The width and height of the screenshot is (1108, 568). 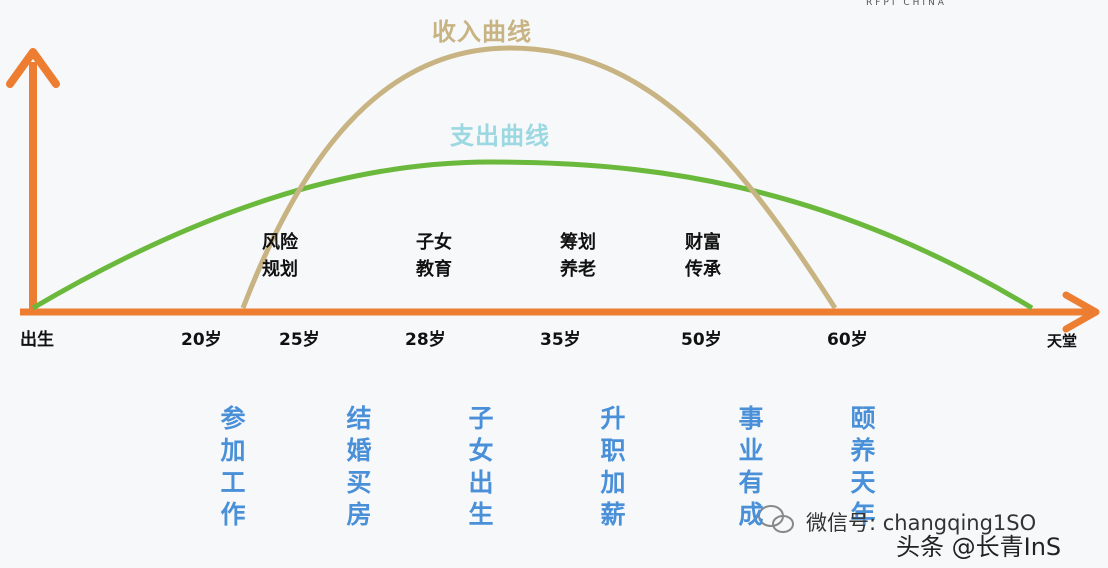 What do you see at coordinates (500, 136) in the screenshot?
I see `expense-curve-title: 支出曲线` at bounding box center [500, 136].